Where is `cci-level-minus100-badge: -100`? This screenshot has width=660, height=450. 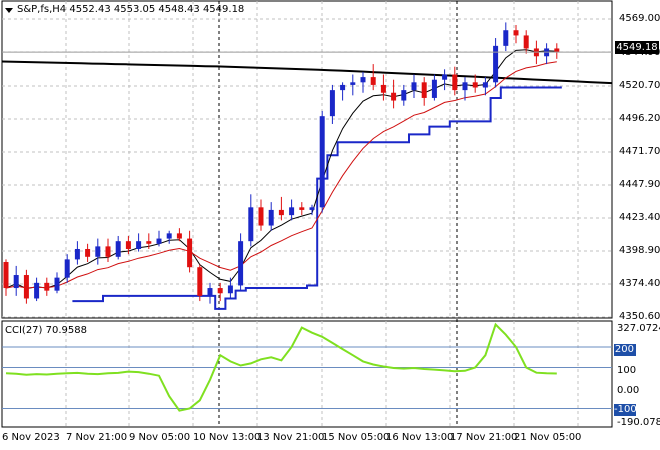
cci-level-minus100-badge: -100 is located at coordinates (625, 410).